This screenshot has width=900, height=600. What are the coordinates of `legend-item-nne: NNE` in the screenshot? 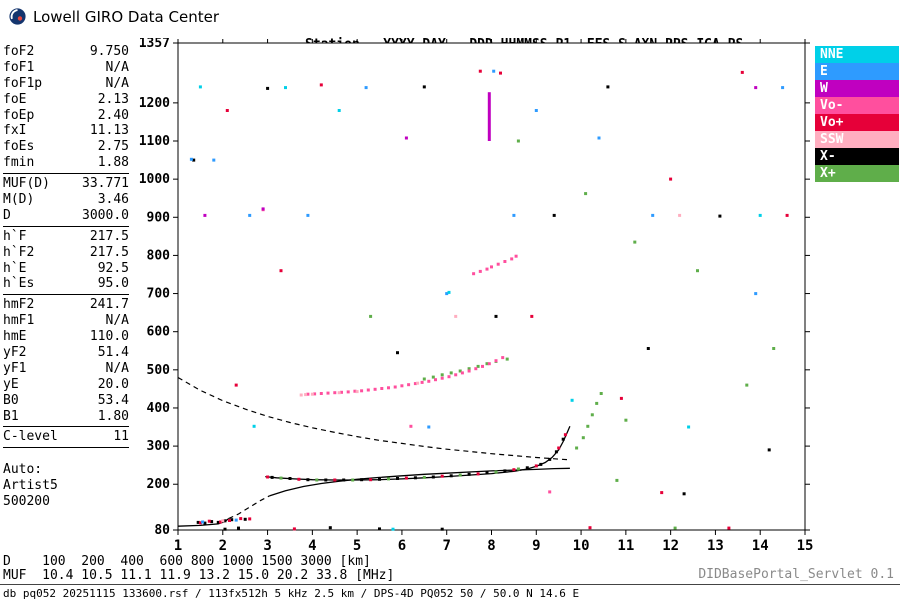 It's located at (857, 54).